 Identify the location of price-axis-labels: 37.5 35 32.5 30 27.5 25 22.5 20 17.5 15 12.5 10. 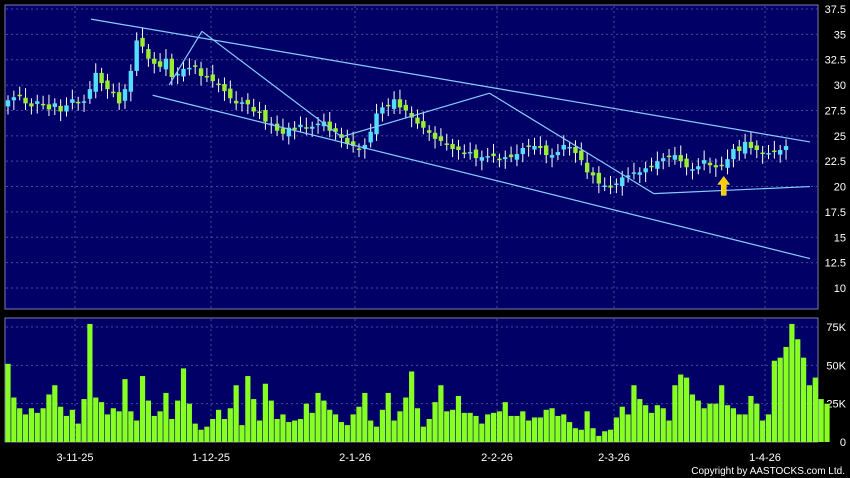
(835, 149).